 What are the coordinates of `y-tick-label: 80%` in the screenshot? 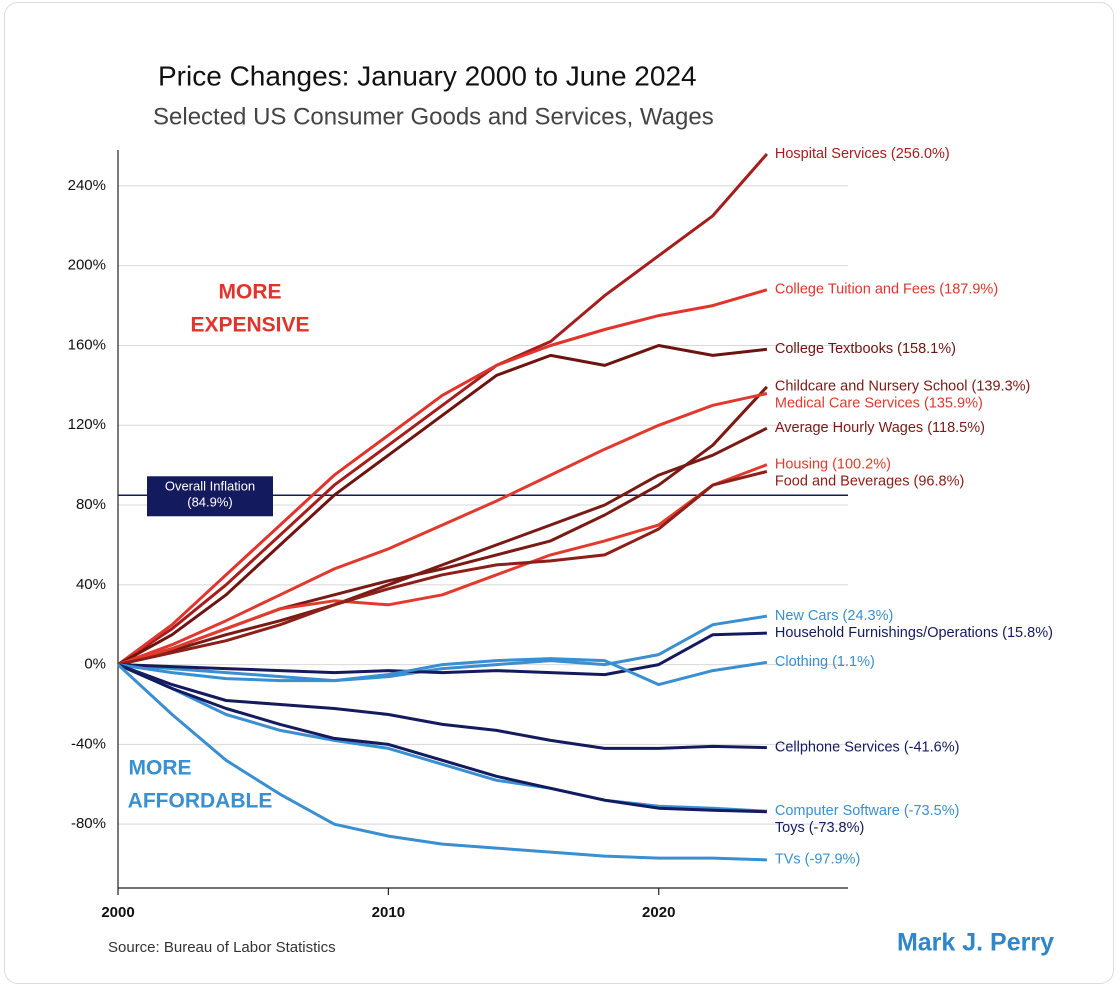 It's located at (91, 504).